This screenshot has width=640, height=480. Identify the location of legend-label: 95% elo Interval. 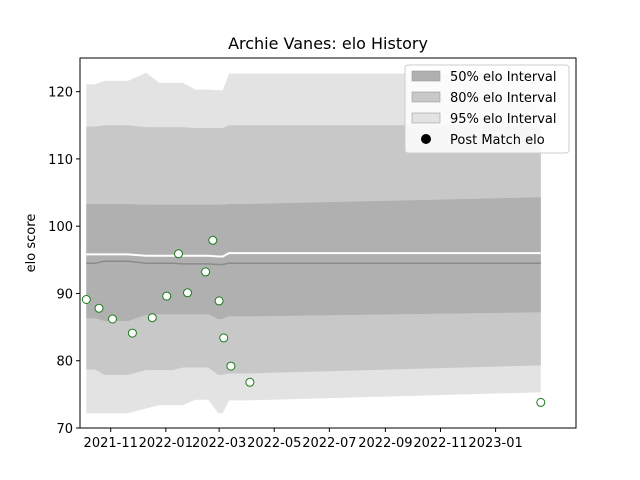
(503, 119).